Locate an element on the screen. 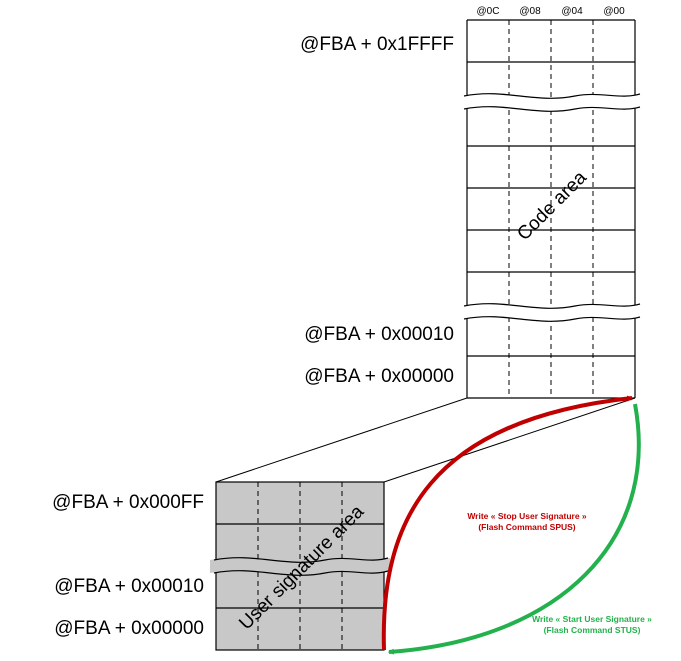 The height and width of the screenshot is (661, 681). code-area-label: Code area is located at coordinates (552, 206).